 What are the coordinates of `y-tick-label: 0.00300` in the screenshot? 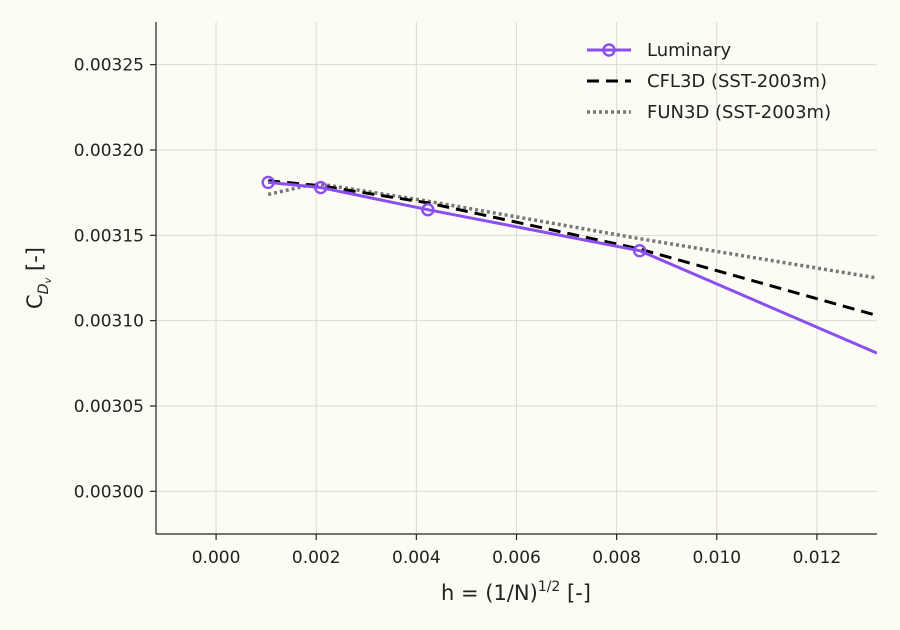 It's located at (109, 492).